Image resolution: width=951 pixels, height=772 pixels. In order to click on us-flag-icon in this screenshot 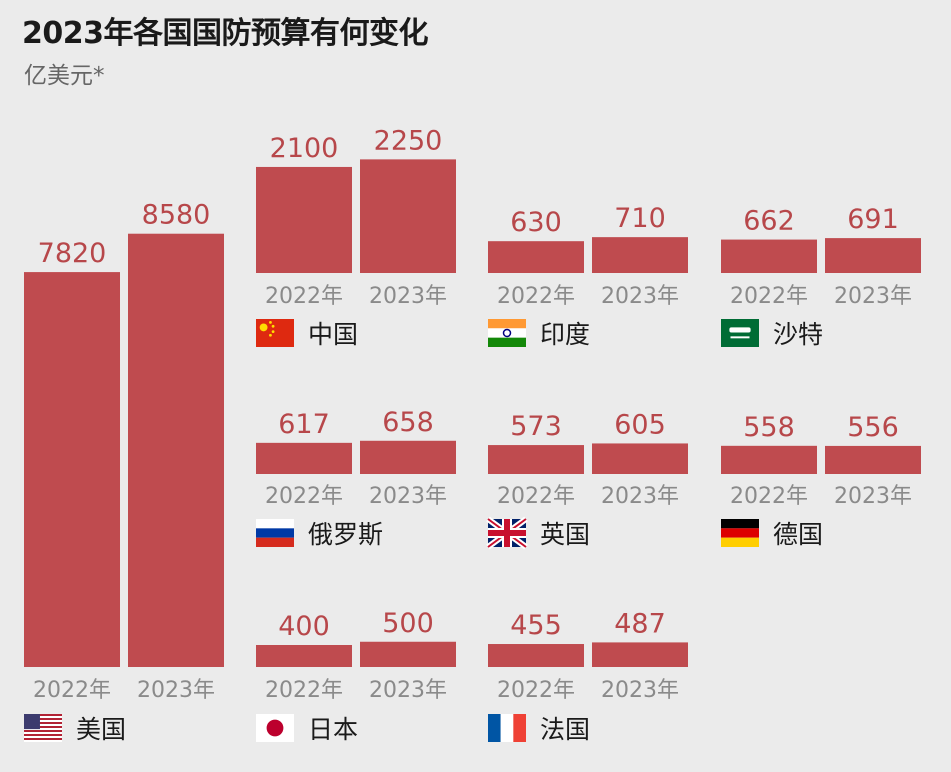, I will do `click(43, 728)`.